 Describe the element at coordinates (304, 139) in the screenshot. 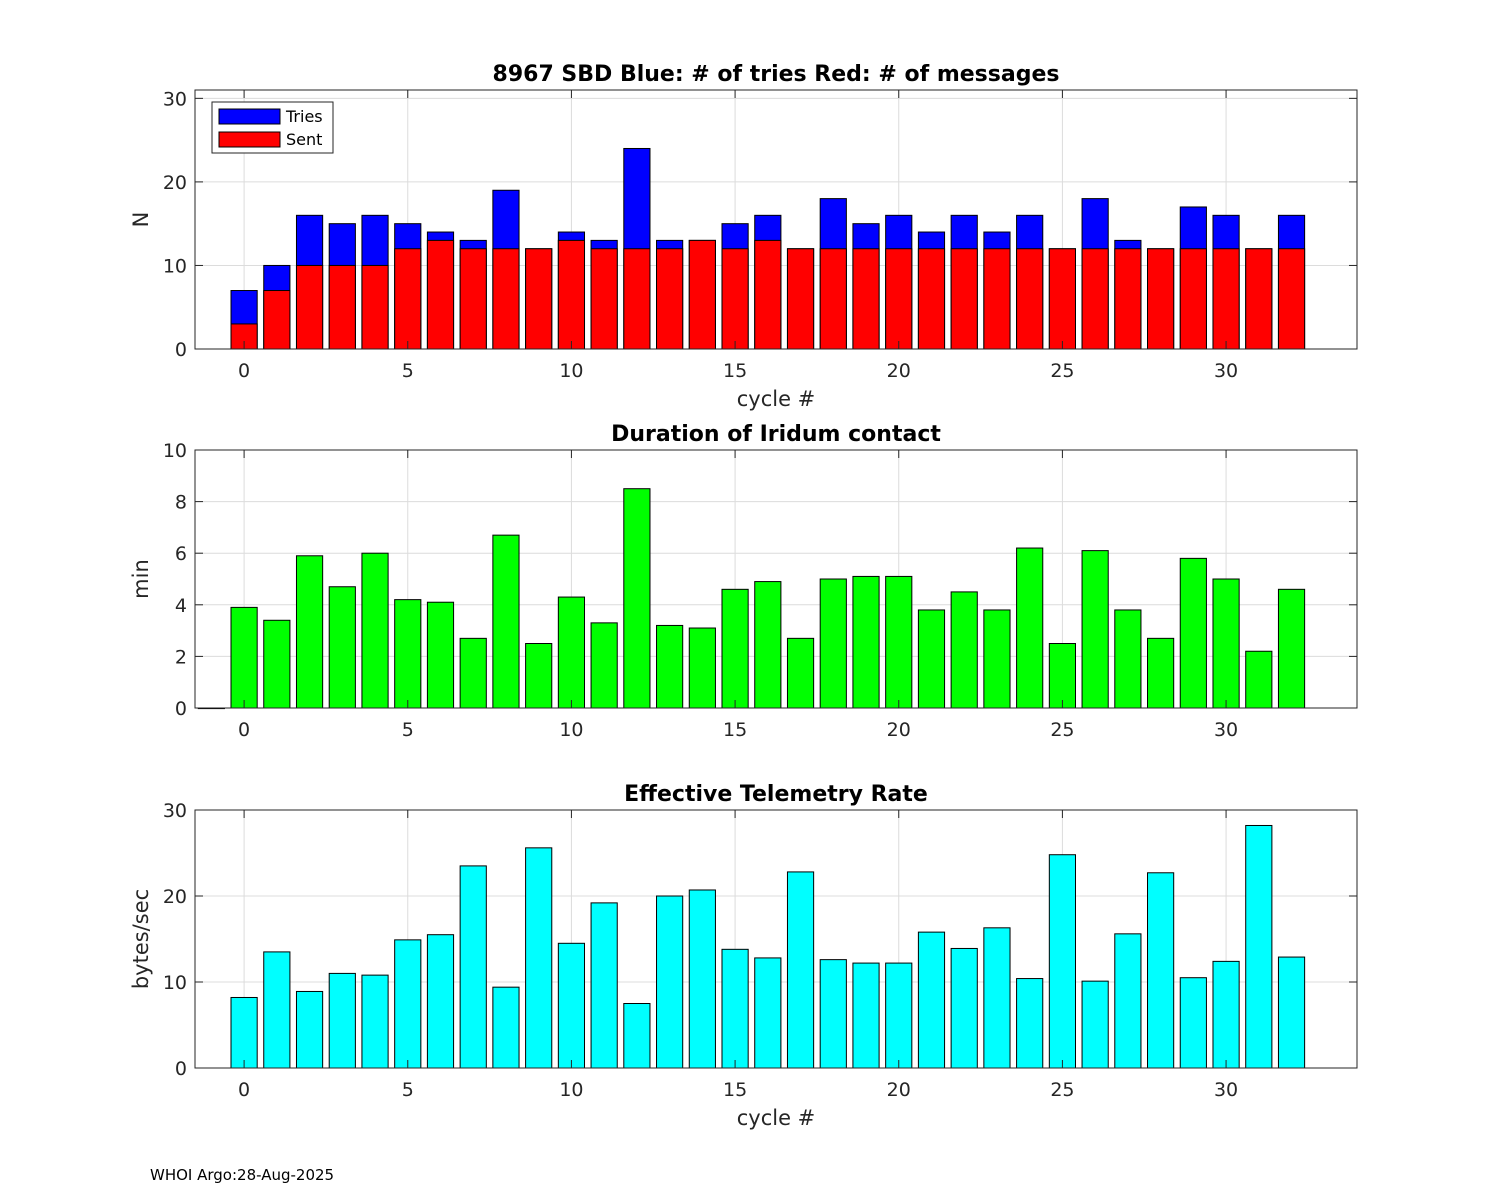

I see `legend-label-sent: Sent` at that location.